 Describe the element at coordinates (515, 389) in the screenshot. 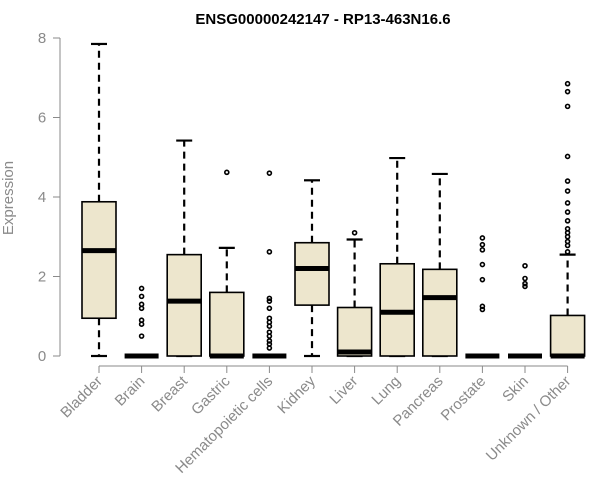

I see `x-tick-label: Skin` at that location.